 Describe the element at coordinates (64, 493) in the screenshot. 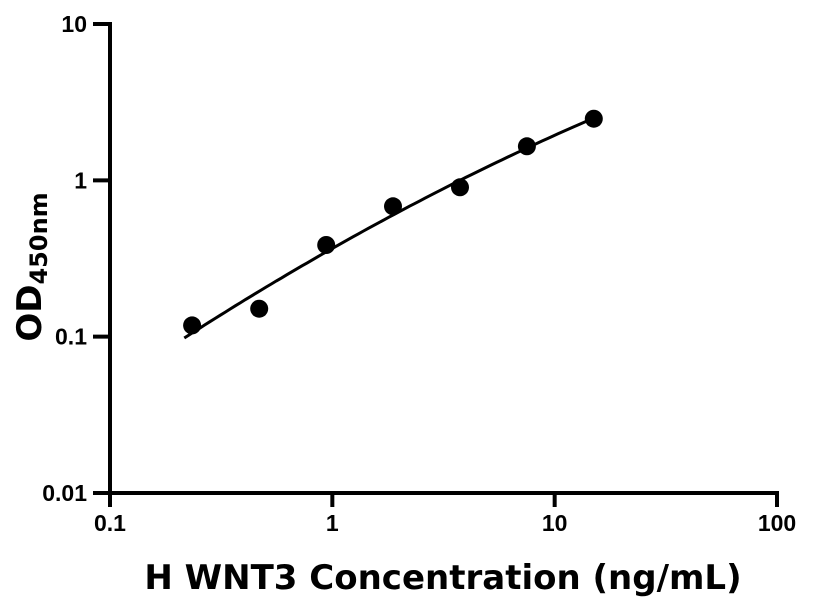

I see `y-tick-label: 0.01` at that location.